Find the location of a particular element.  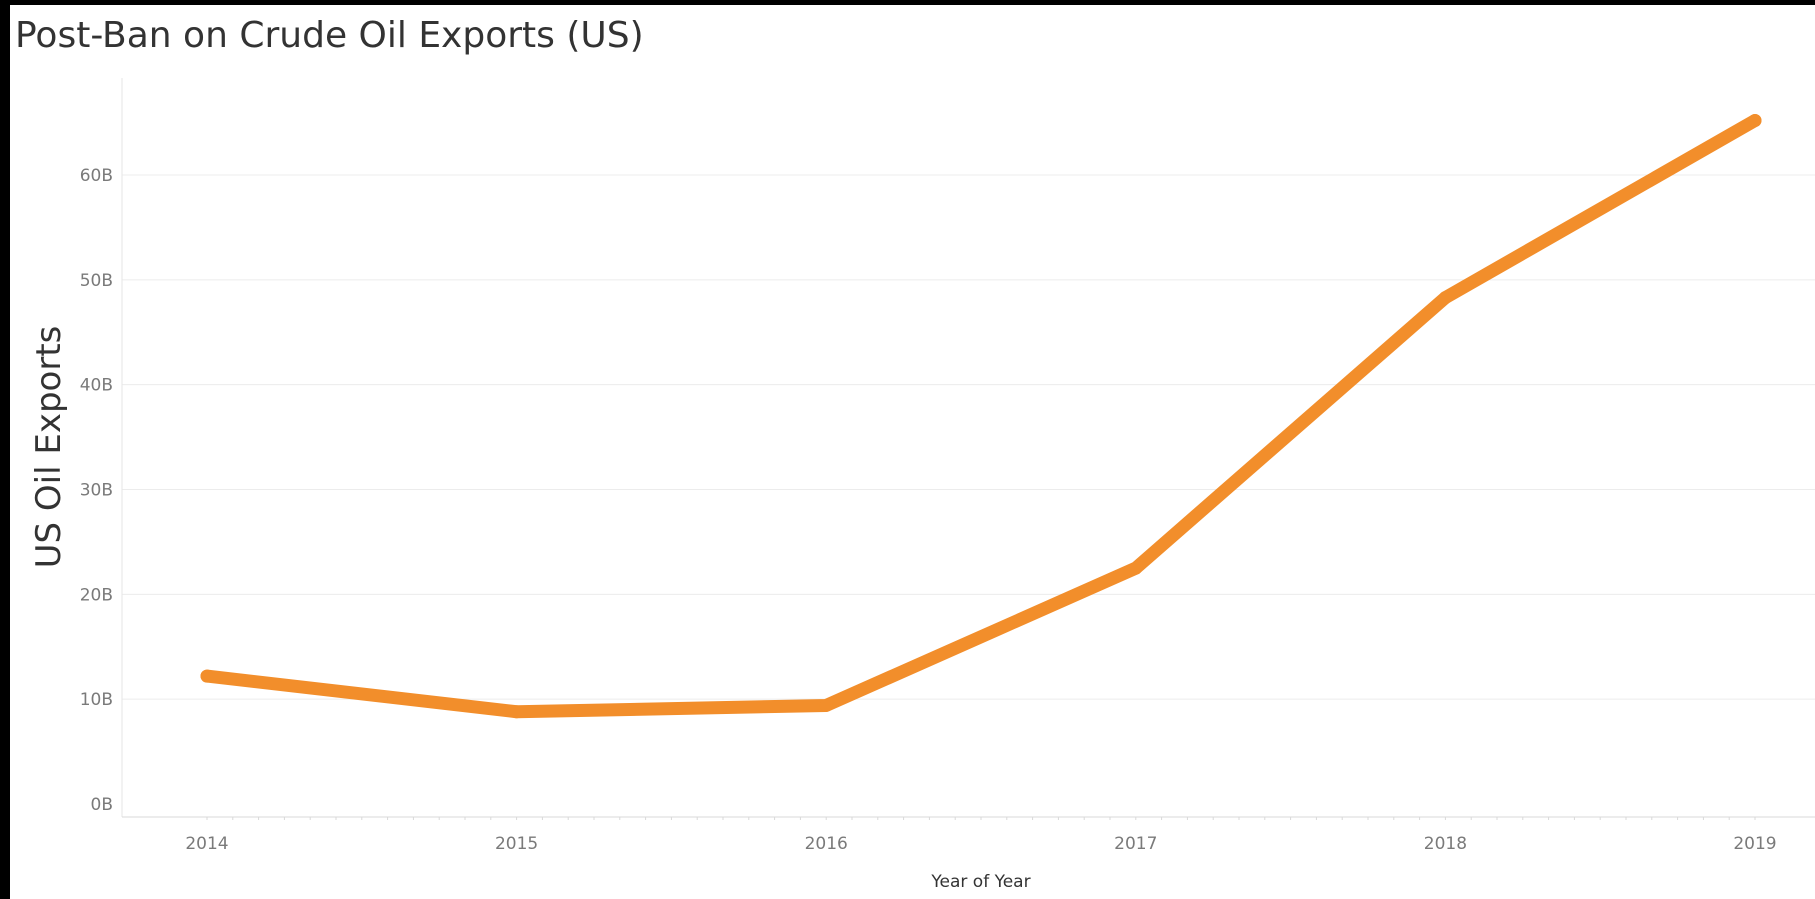

chart-title: Post-Ban on Crude Oil Exports (US) is located at coordinates (329, 35).